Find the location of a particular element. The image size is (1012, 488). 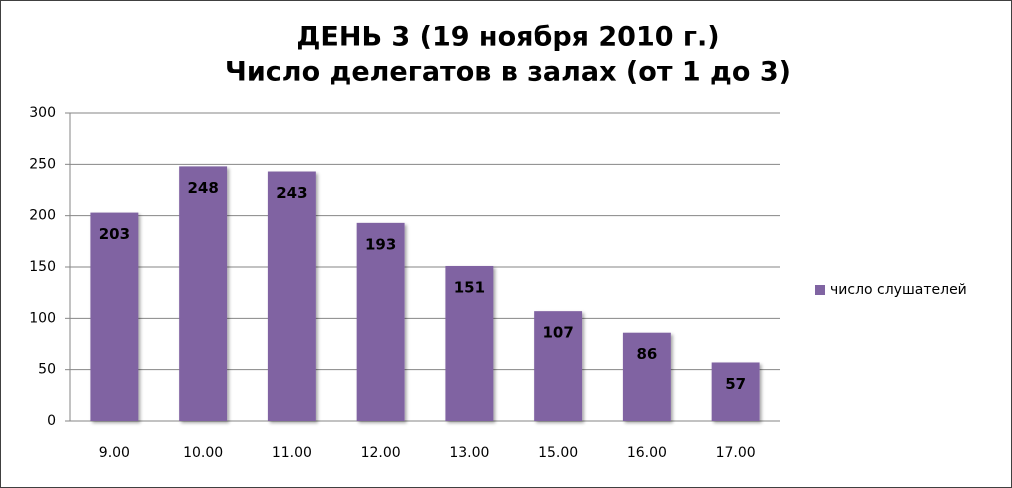

y-tick-label: 0 is located at coordinates (51, 421).